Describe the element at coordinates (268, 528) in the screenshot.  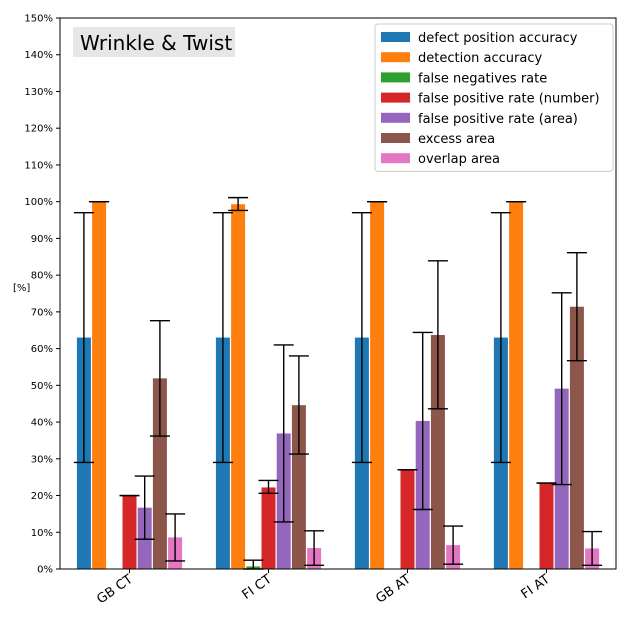
I see `bar-false-positive-rate-number-fi-ct` at that location.